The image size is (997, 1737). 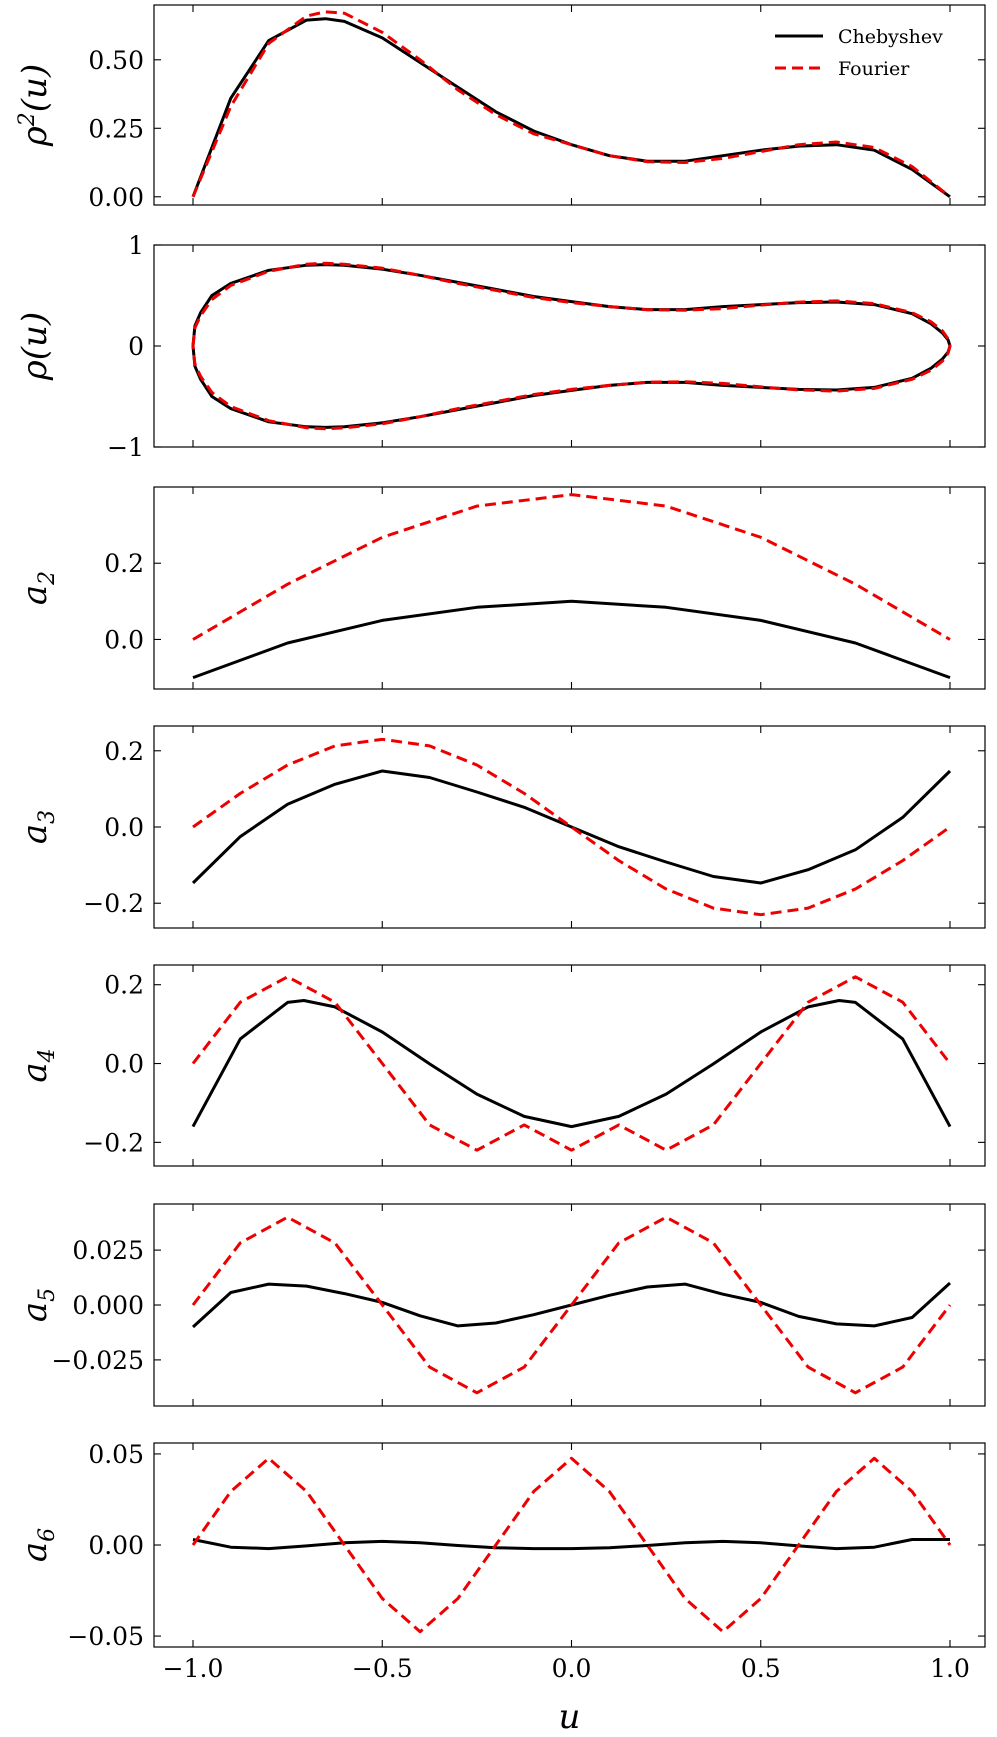 What do you see at coordinates (761, 1668) in the screenshot?
I see `x-tick-label: 0.5` at bounding box center [761, 1668].